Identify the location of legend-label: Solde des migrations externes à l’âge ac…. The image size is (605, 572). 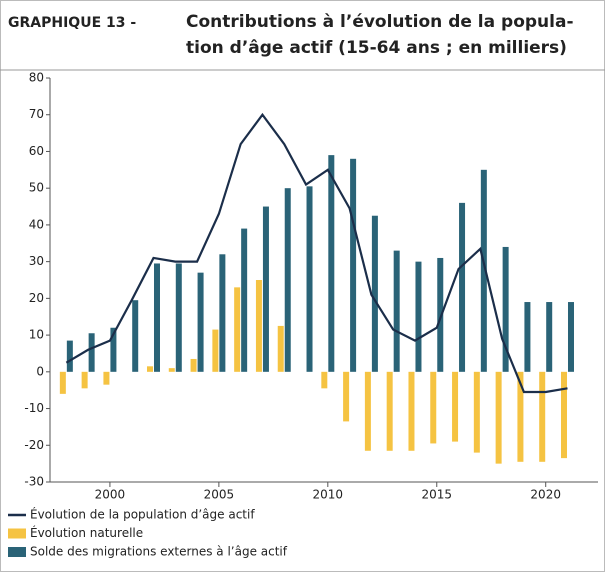
(159, 552).